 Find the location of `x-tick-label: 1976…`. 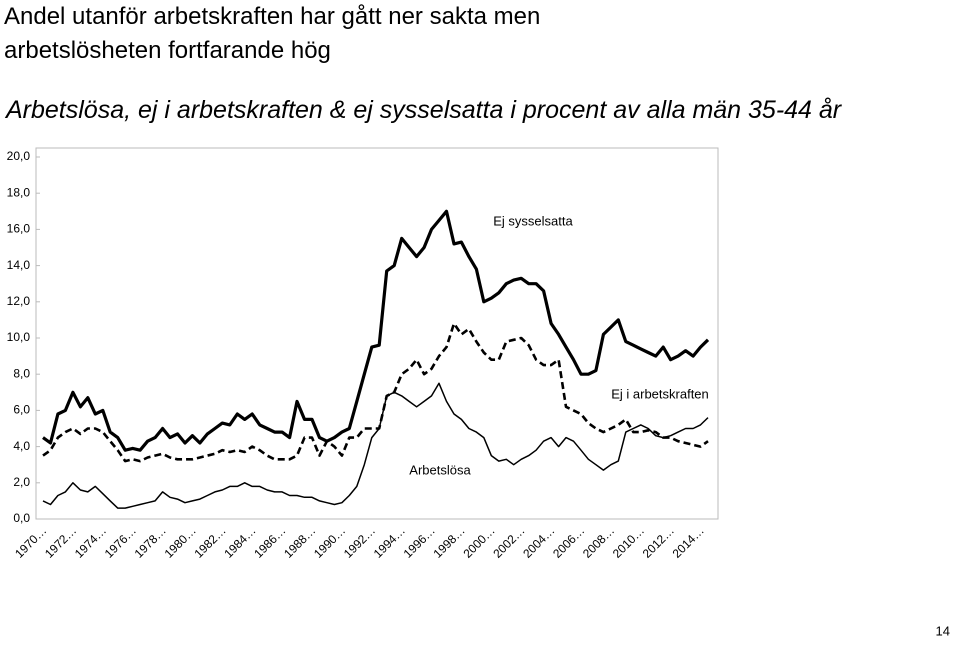

x-tick-label: 1976… is located at coordinates (120, 541).